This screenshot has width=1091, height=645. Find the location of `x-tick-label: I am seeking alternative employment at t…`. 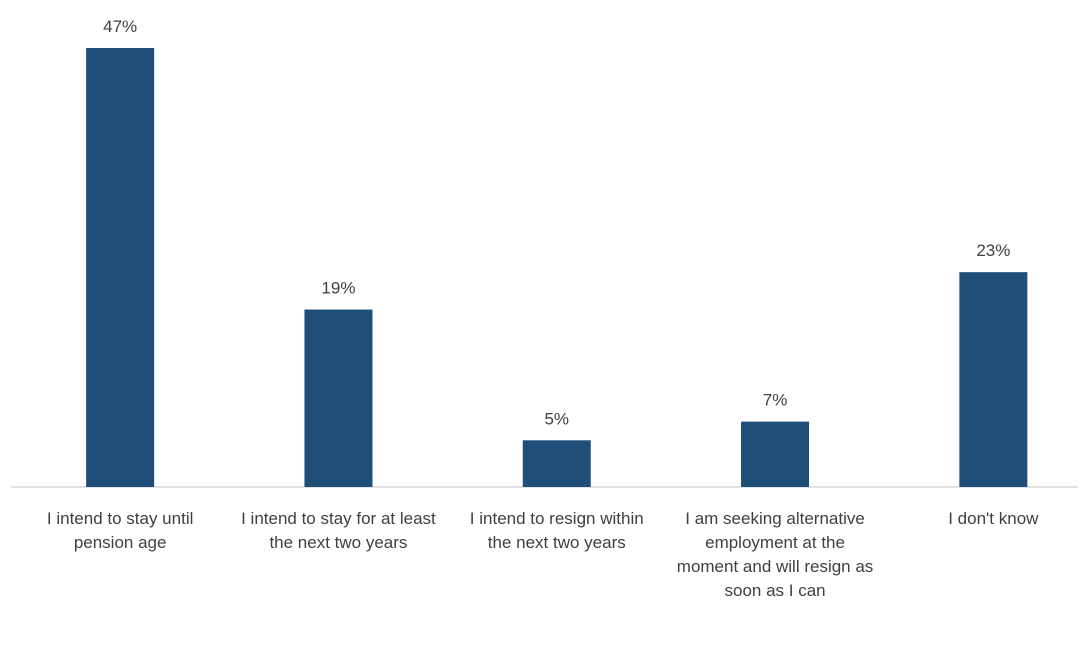

x-tick-label: I am seeking alternative employment at t… is located at coordinates (775, 554).